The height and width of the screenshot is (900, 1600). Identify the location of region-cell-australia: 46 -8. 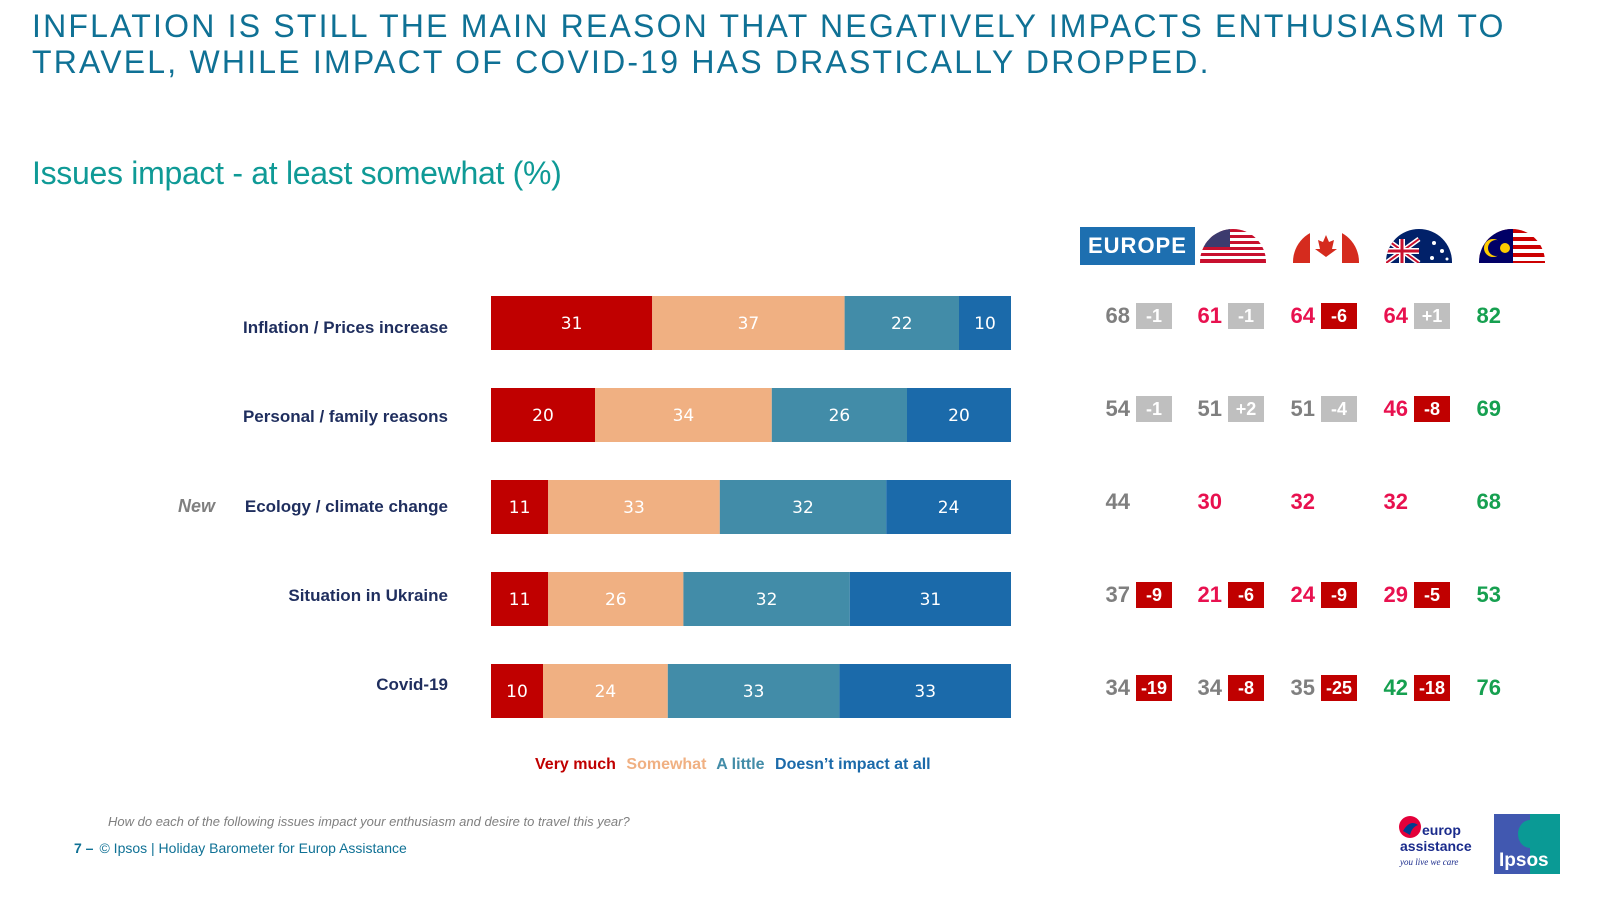
(1409, 409).